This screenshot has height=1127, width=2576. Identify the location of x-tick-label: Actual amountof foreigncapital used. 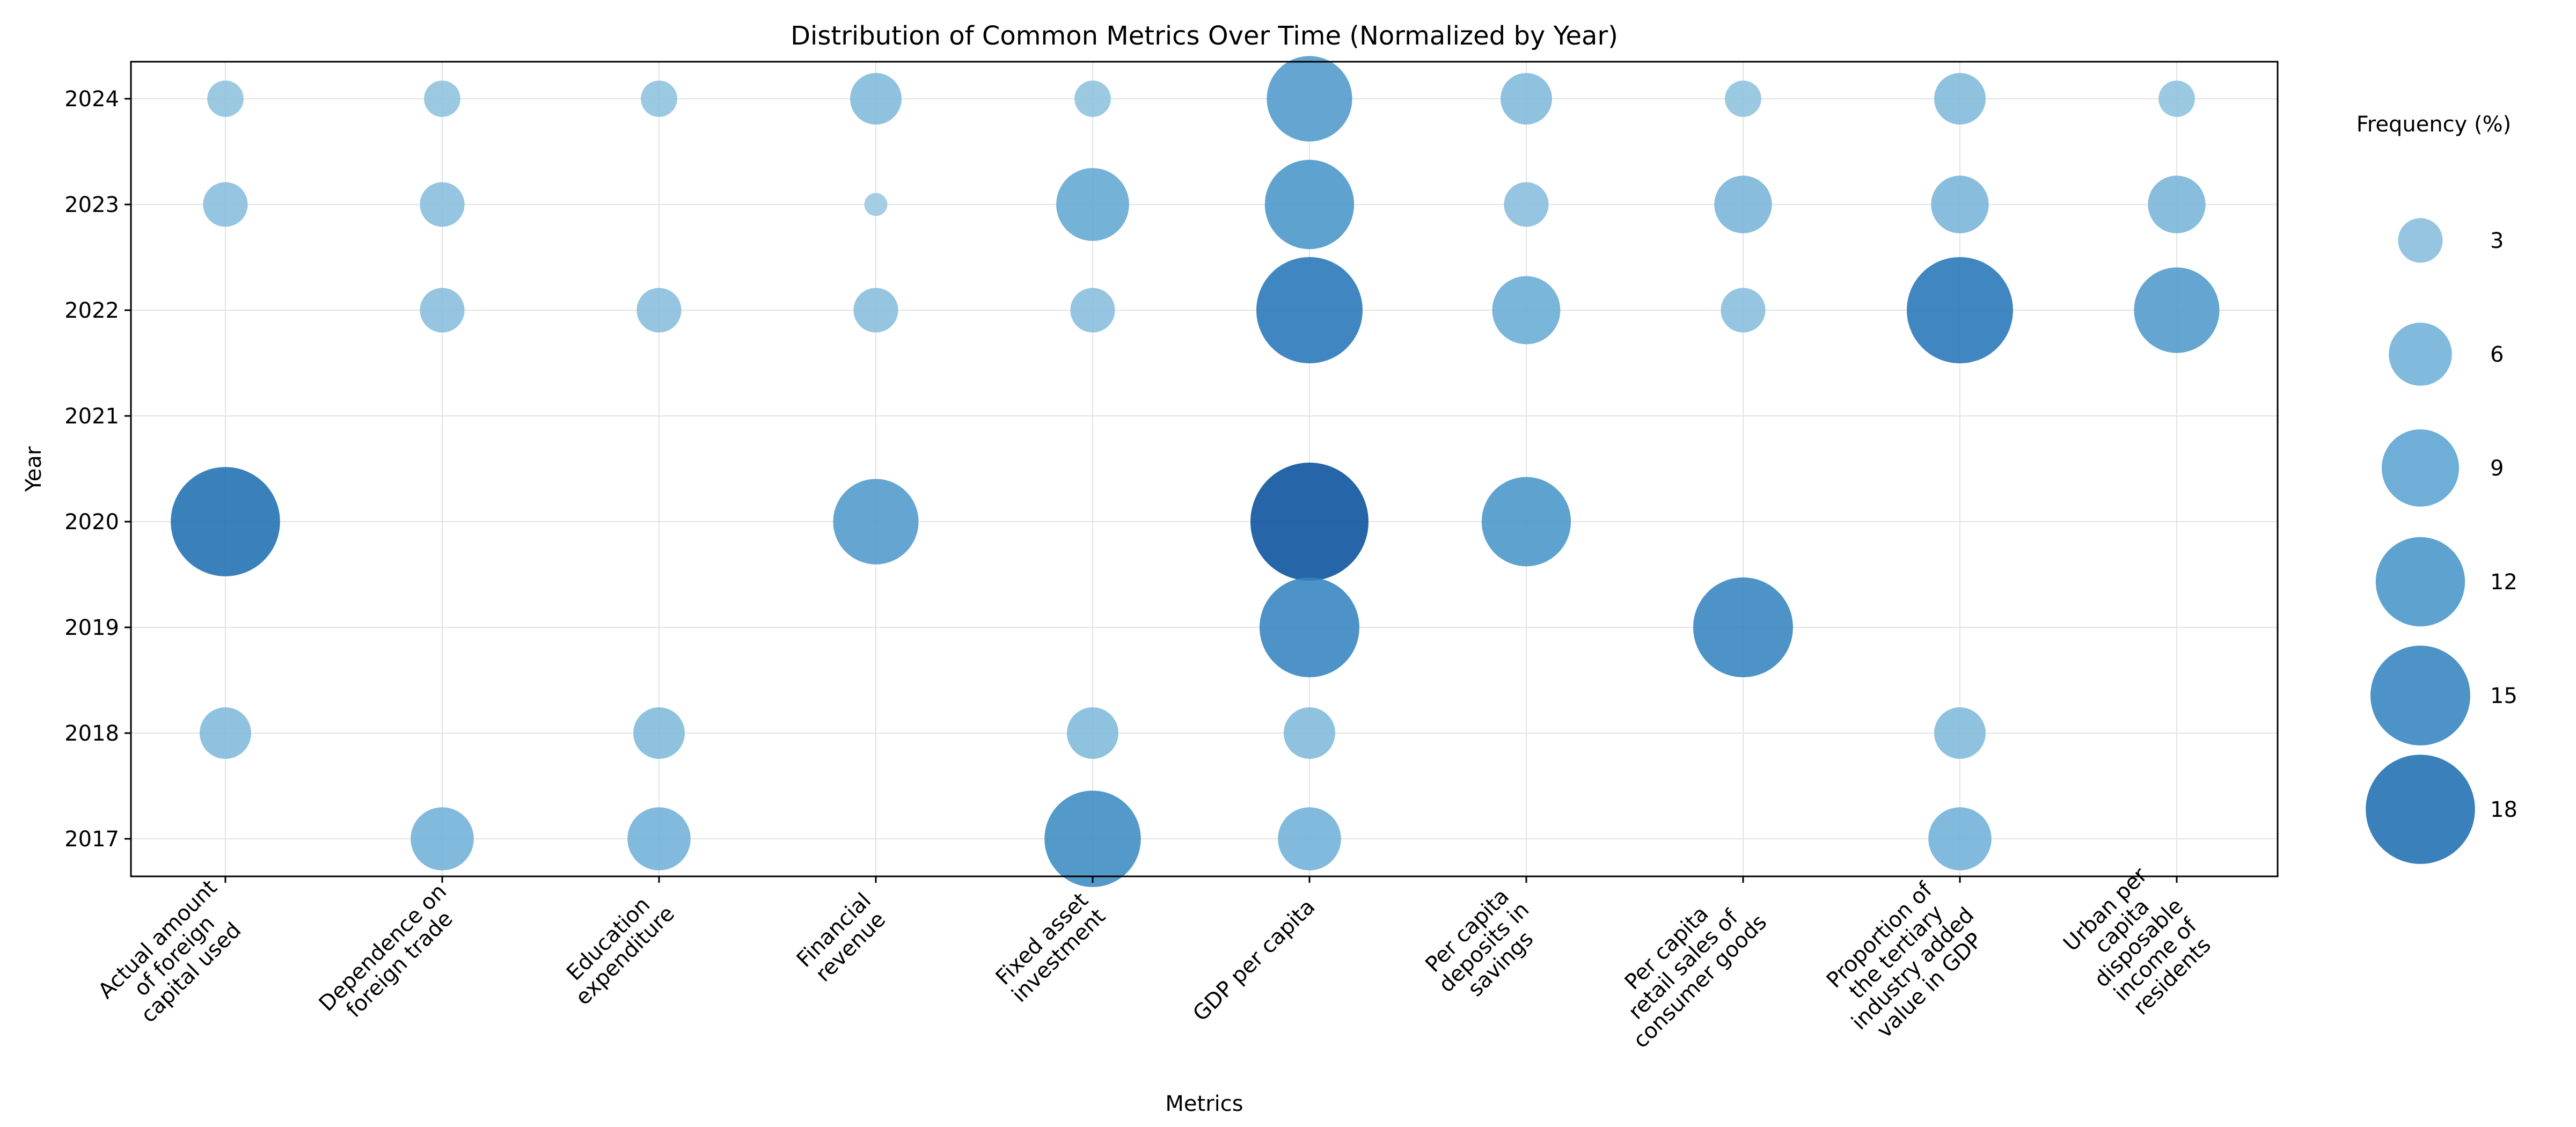
(174, 956).